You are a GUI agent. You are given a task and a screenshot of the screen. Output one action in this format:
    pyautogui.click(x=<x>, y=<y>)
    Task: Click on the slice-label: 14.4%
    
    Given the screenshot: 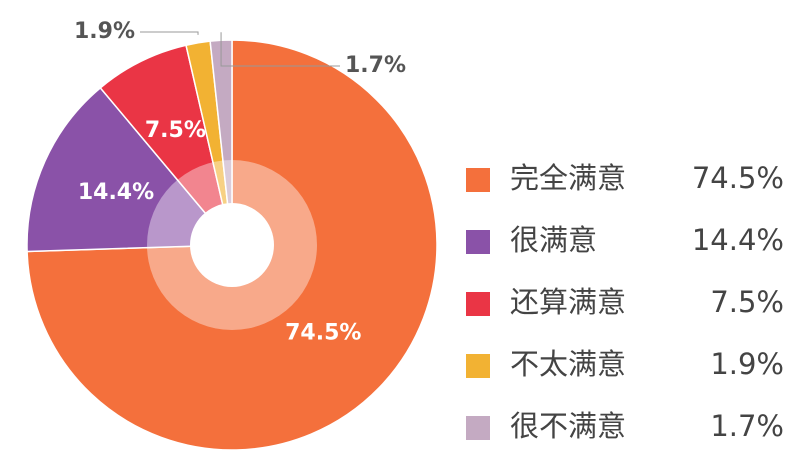 What is the action you would take?
    pyautogui.click(x=116, y=192)
    